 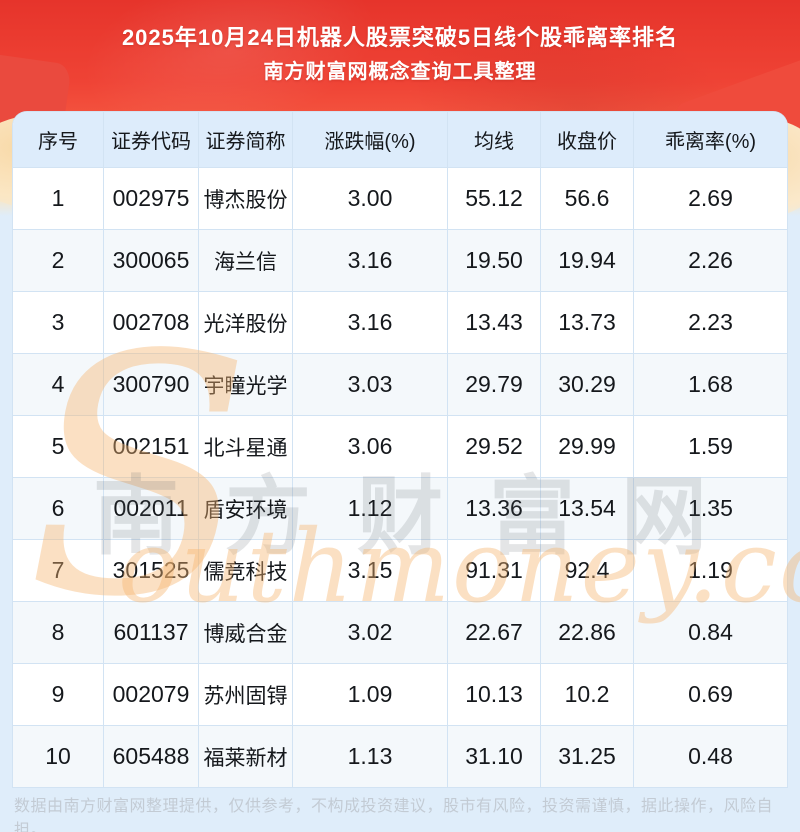 I want to click on cell-ma: 29.79, so click(x=493, y=384).